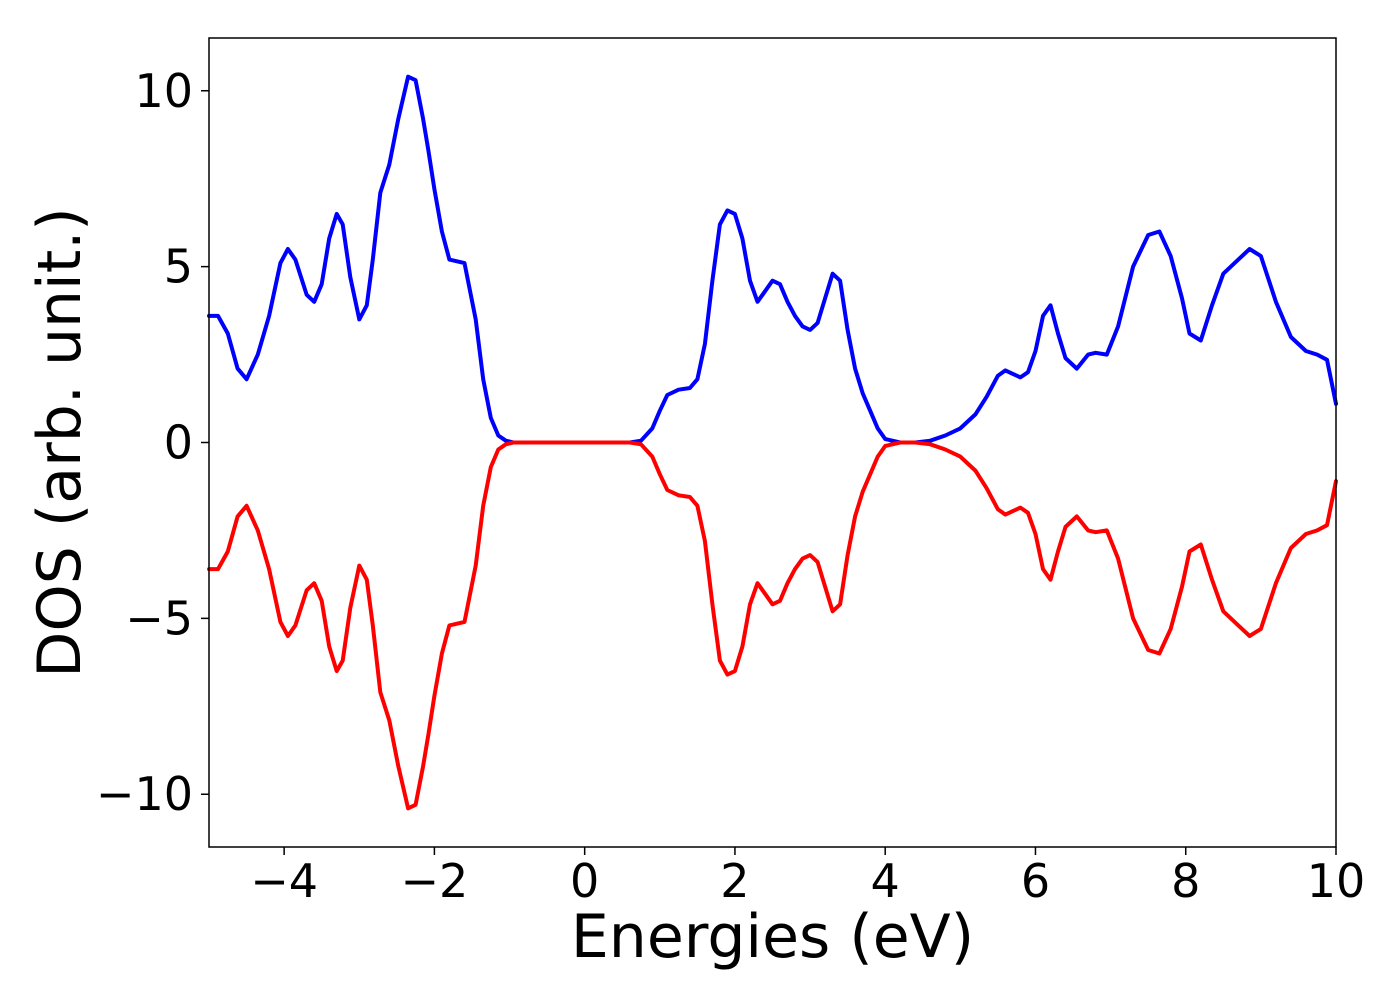  I want to click on y-tick-label: 5, so click(178, 267).